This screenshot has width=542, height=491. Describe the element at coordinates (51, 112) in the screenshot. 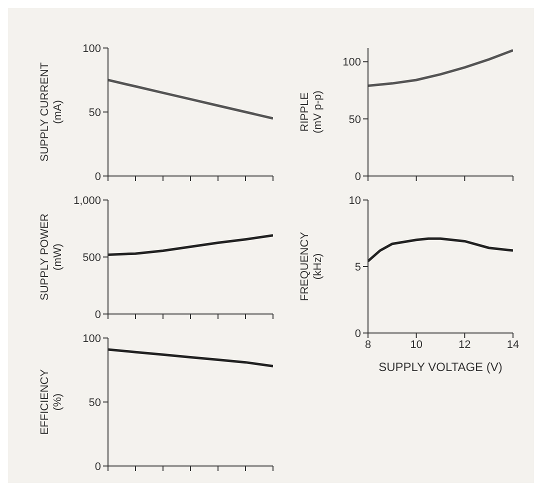

I see `y-axis-title: SUPPLY CURRENT (mA)` at that location.